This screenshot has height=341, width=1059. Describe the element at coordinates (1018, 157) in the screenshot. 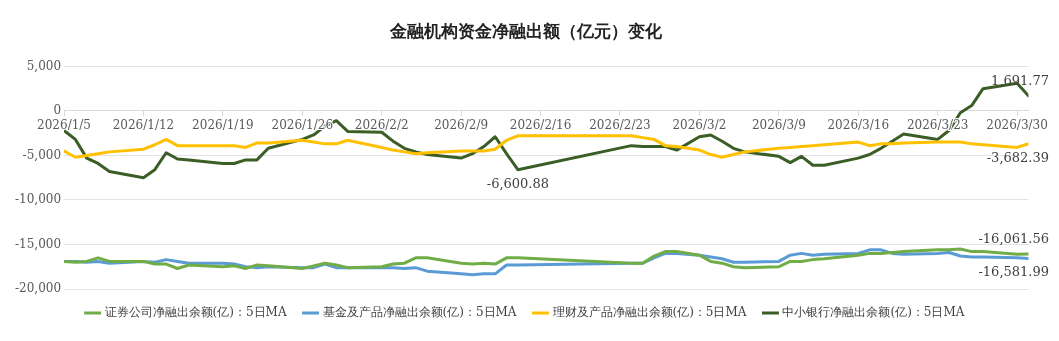

I see `annotation: -3,682.39` at that location.